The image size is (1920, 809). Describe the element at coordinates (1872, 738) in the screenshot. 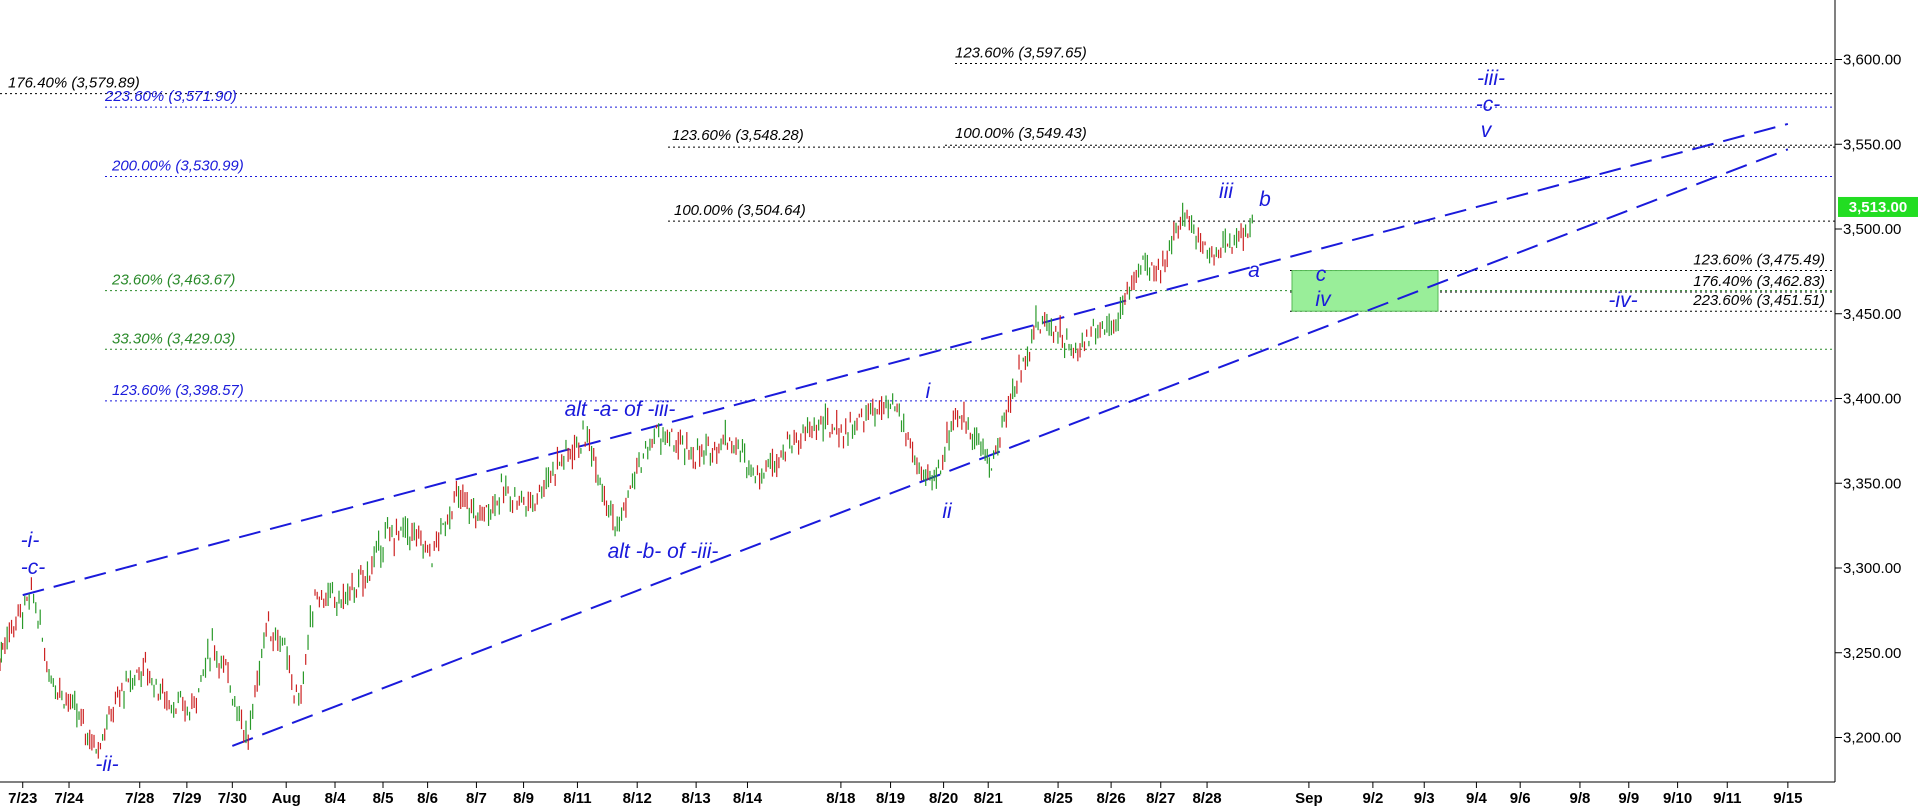

I see `y-tick-label: 3,200.00` at that location.